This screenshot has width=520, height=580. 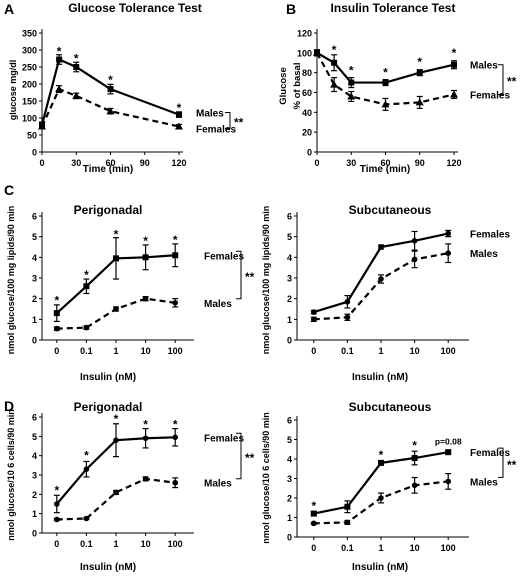 I want to click on y-axis-label: Glucose, so click(x=283, y=86).